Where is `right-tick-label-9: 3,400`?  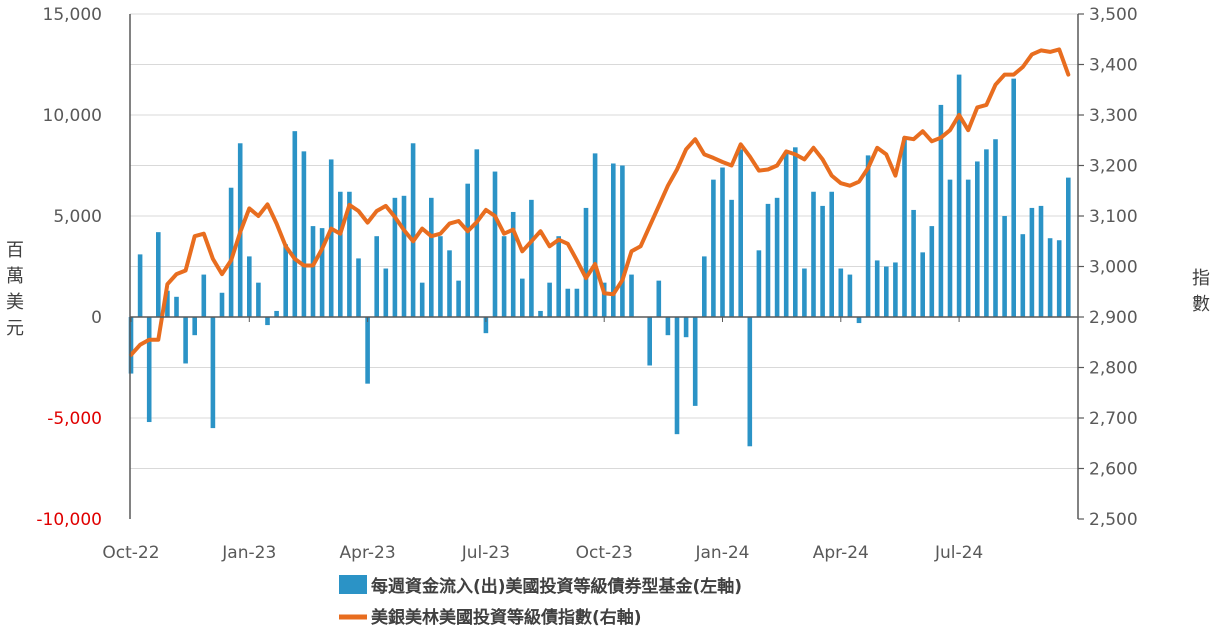
right-tick-label-9: 3,400 is located at coordinates (1113, 66).